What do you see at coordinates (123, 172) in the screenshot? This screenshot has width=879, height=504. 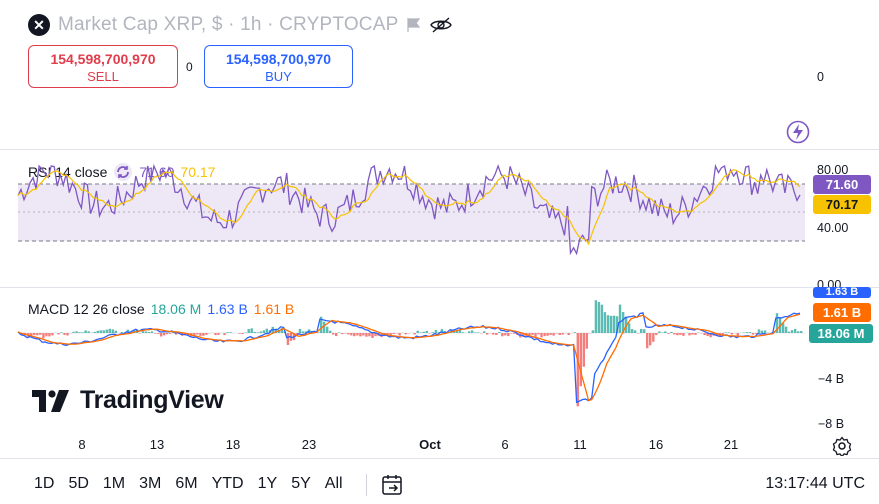 I see `refresh-icon` at bounding box center [123, 172].